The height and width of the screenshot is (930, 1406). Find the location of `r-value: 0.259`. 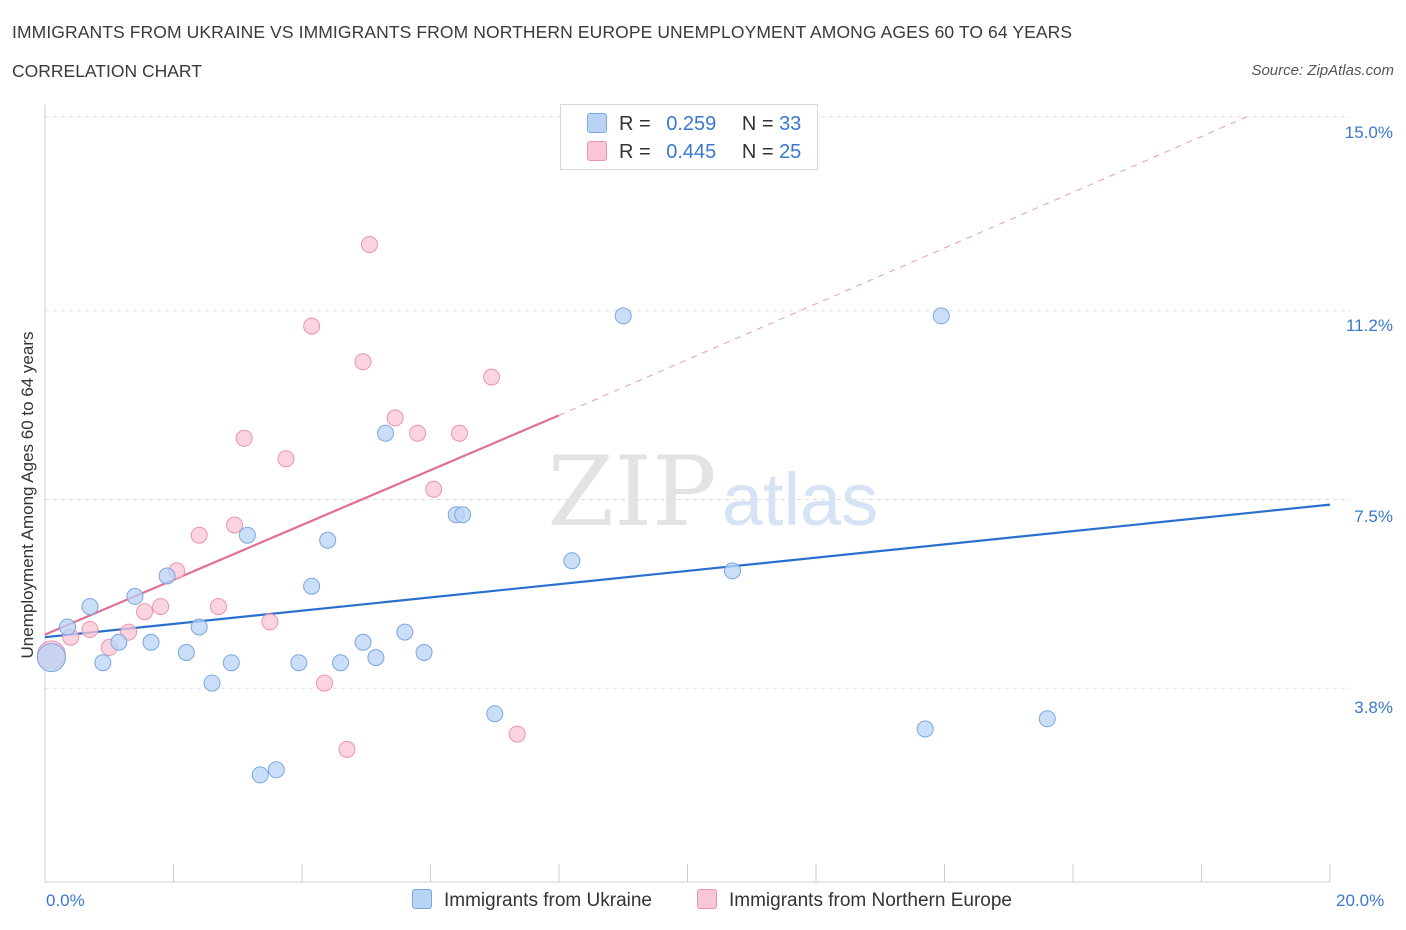

r-value: 0.259 is located at coordinates (691, 124).